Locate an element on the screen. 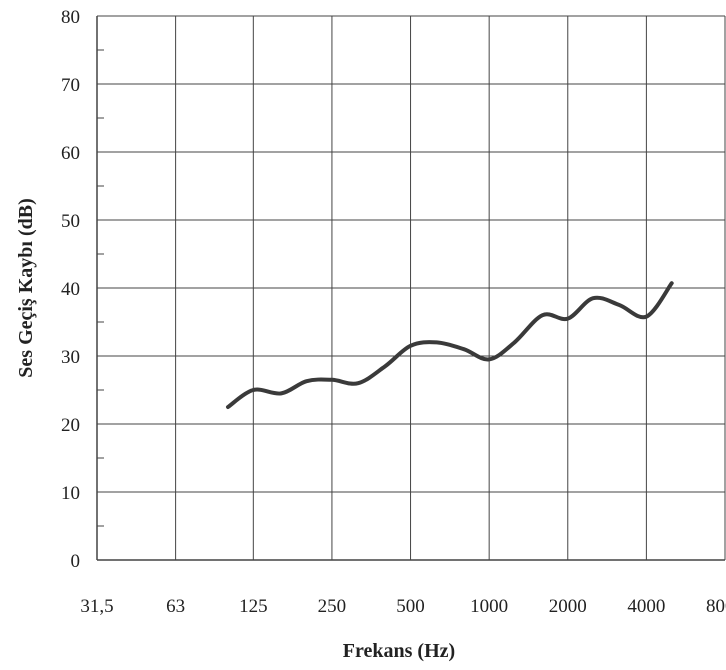 The width and height of the screenshot is (726, 670). x-tick-label: 4000 is located at coordinates (646, 606).